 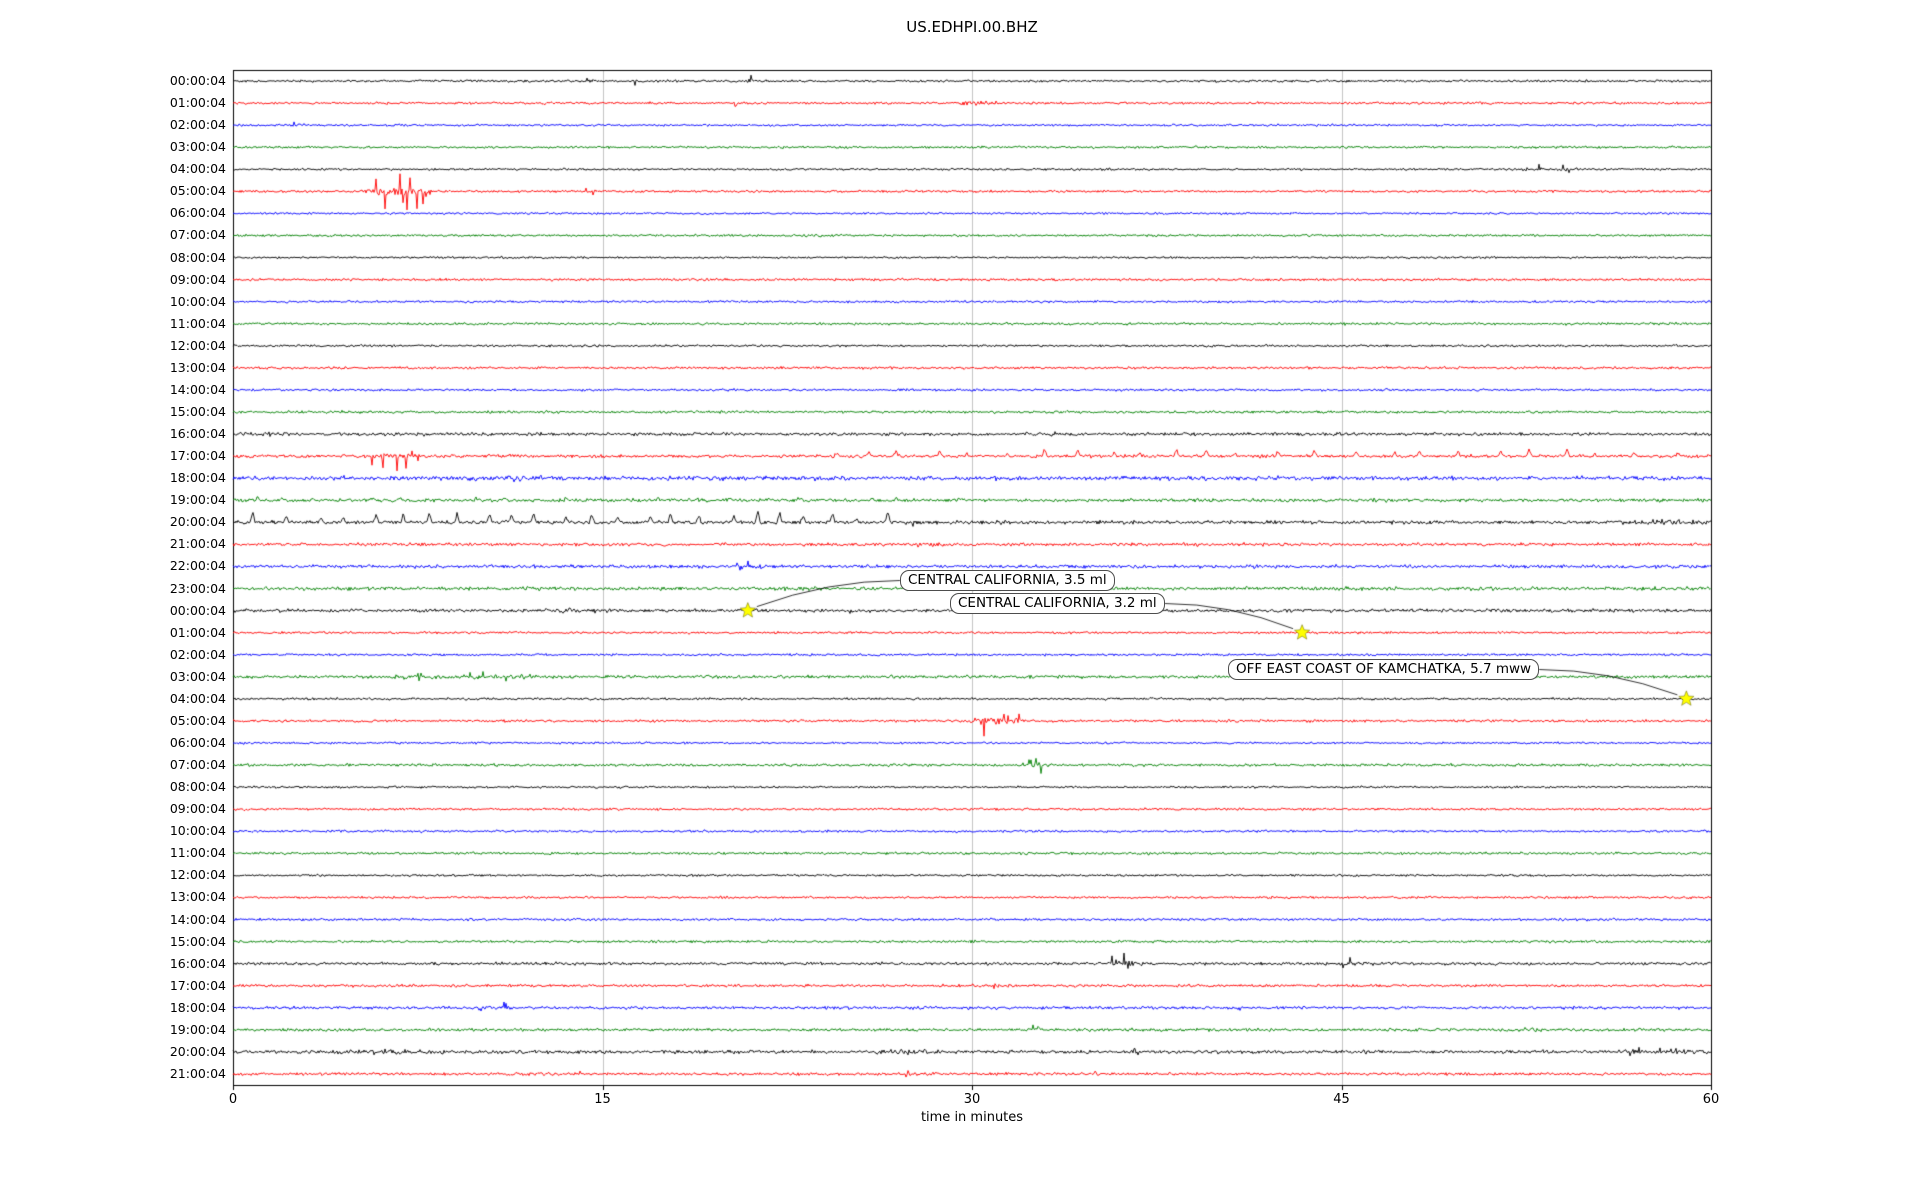 I want to click on y-tick-label: 22:00:04, so click(x=197, y=566).